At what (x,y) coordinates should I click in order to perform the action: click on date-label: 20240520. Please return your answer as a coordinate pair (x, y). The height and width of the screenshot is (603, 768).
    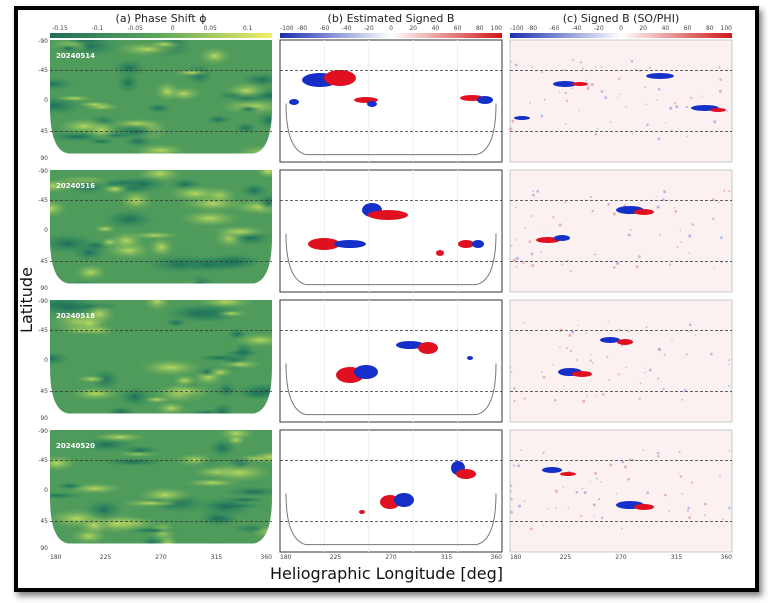
    Looking at the image, I should click on (75, 446).